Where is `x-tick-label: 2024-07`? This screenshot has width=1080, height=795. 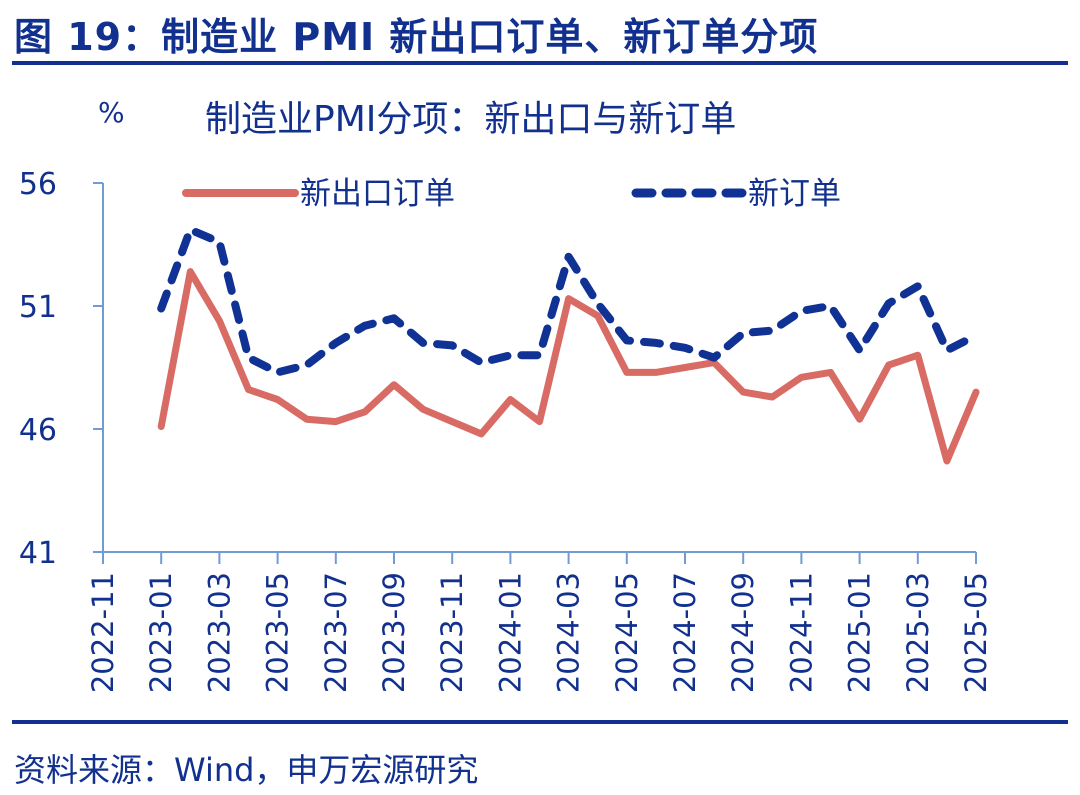 x-tick-label: 2024-07 is located at coordinates (685, 632).